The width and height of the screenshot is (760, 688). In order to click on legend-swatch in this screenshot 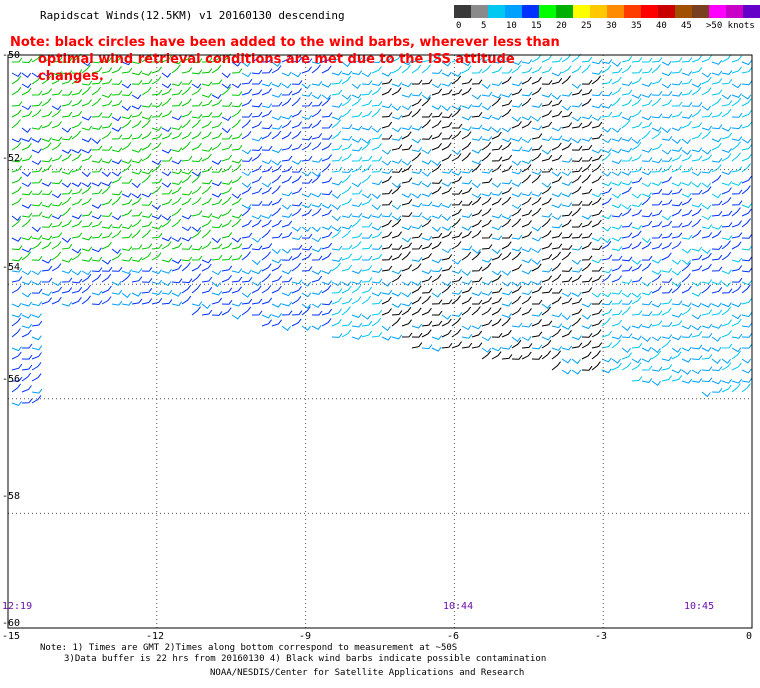, I will do `click(700, 11)`.